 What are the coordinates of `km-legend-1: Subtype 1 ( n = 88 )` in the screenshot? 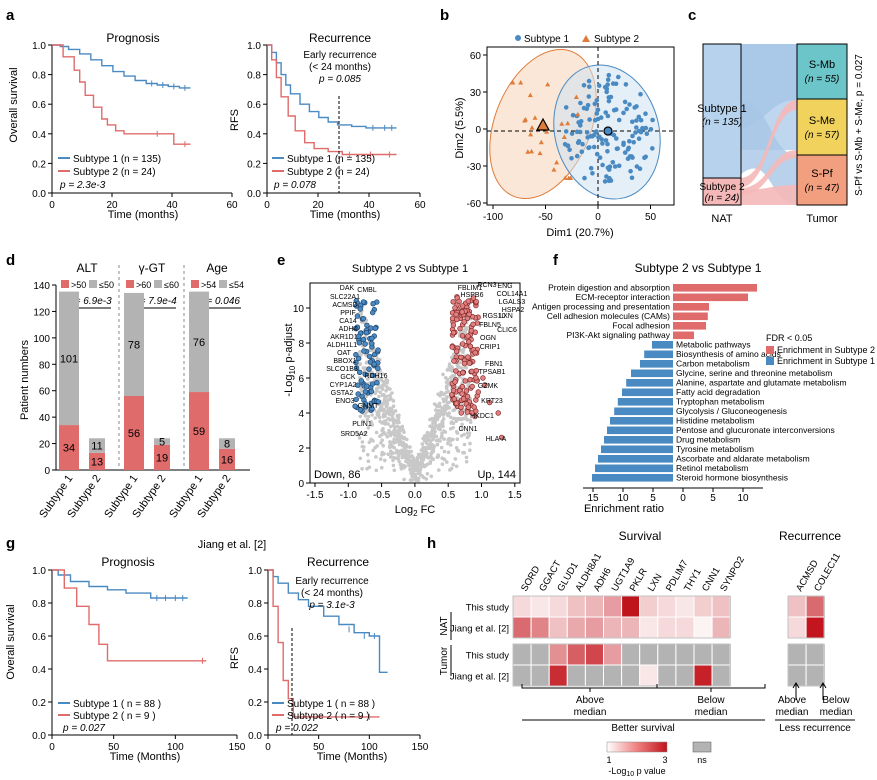 It's located at (331, 704).